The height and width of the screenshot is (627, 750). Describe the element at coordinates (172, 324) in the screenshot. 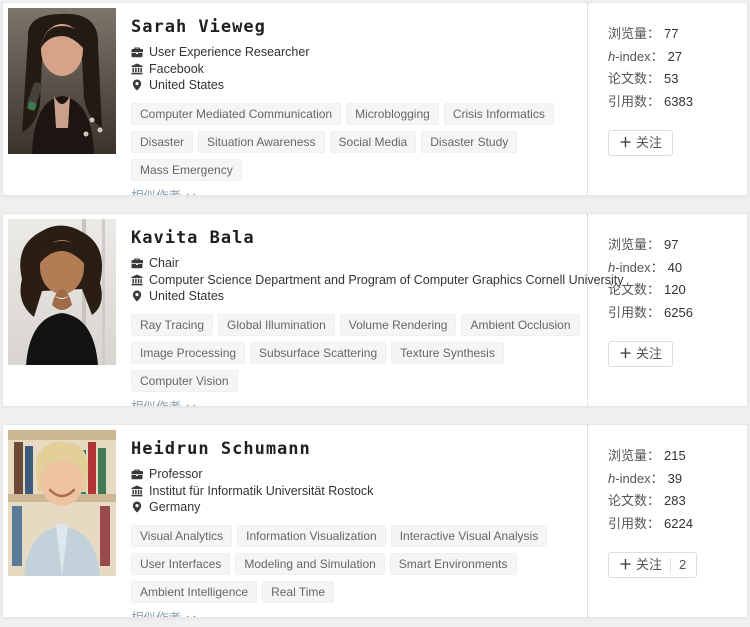

I see `keyword-tag: Ray Tracing` at that location.